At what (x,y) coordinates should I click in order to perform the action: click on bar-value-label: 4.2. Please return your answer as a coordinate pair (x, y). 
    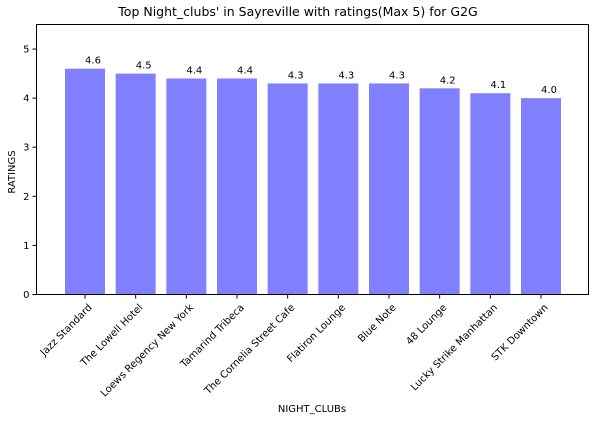
    Looking at the image, I should click on (448, 80).